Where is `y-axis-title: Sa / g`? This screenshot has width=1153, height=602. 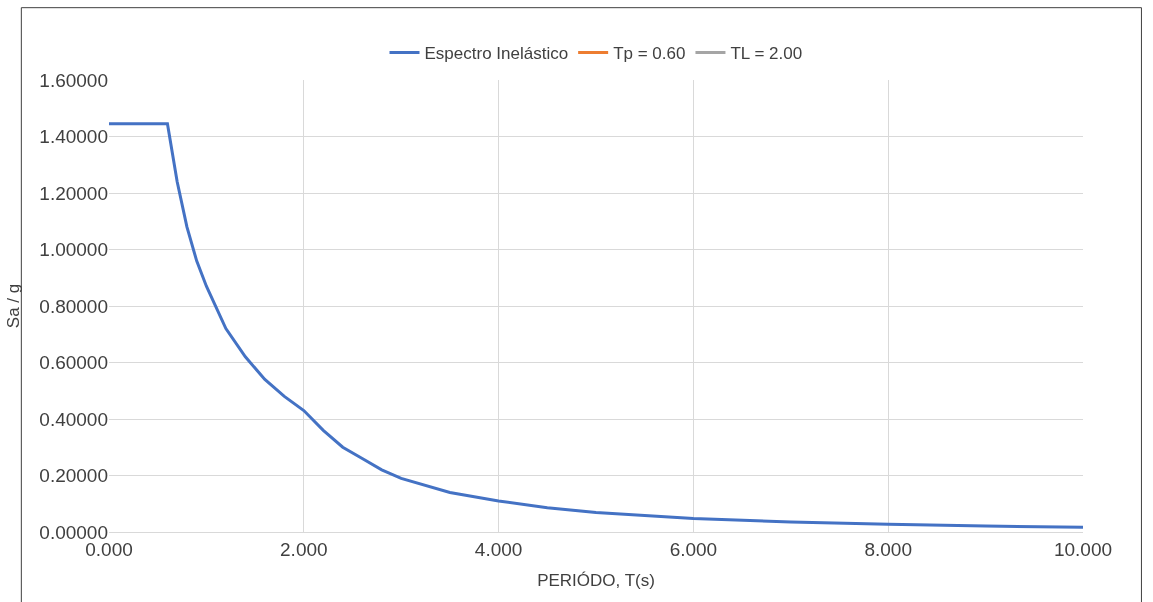 y-axis-title: Sa / g is located at coordinates (13, 306).